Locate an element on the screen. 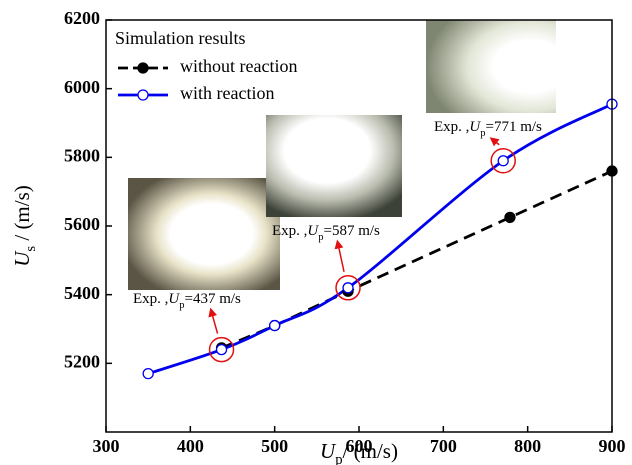 This screenshot has width=632, height=465. x-tick-label: 500 is located at coordinates (274, 446).